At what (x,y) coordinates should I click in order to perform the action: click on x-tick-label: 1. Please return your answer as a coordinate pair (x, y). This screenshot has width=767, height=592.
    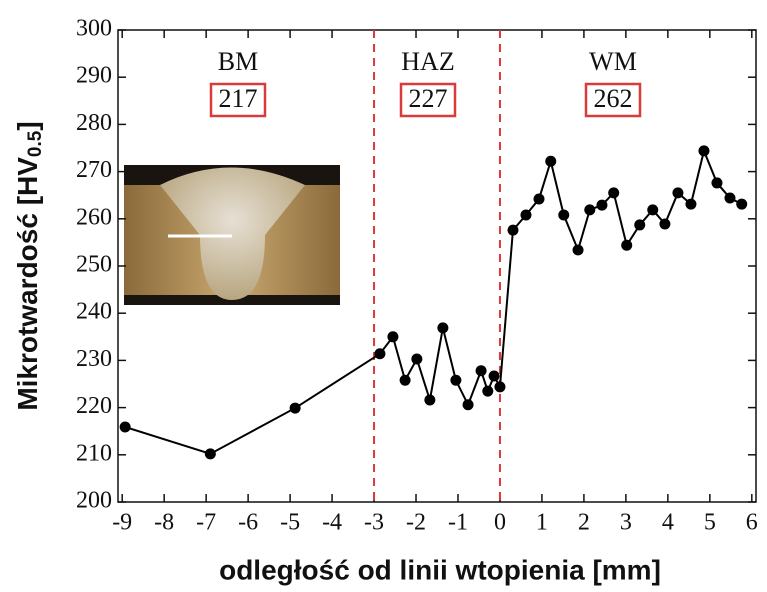
    Looking at the image, I should click on (542, 523).